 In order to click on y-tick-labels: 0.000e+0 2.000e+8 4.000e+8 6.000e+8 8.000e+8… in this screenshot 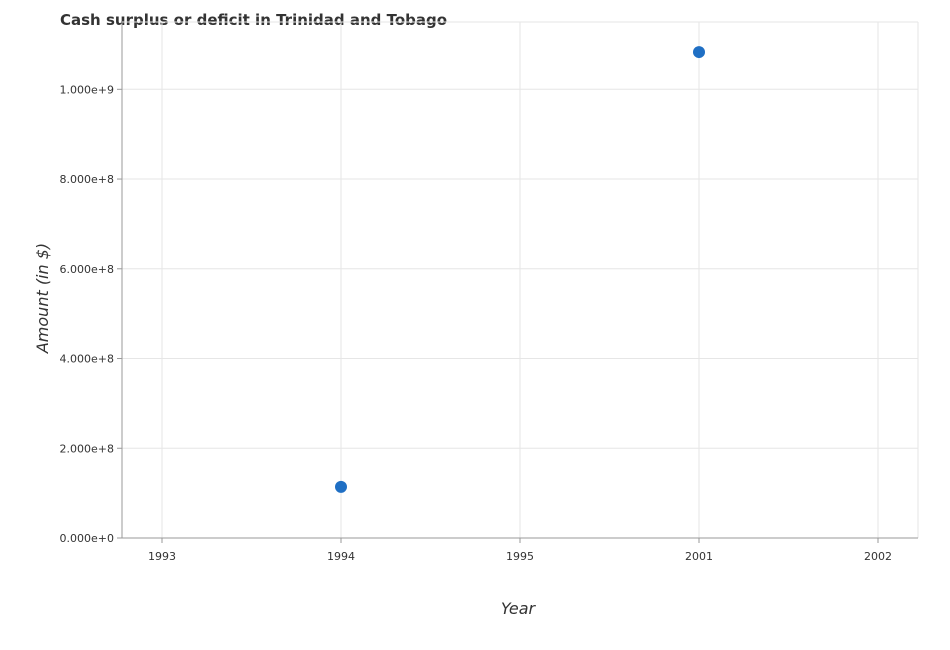, I will do `click(87, 314)`.